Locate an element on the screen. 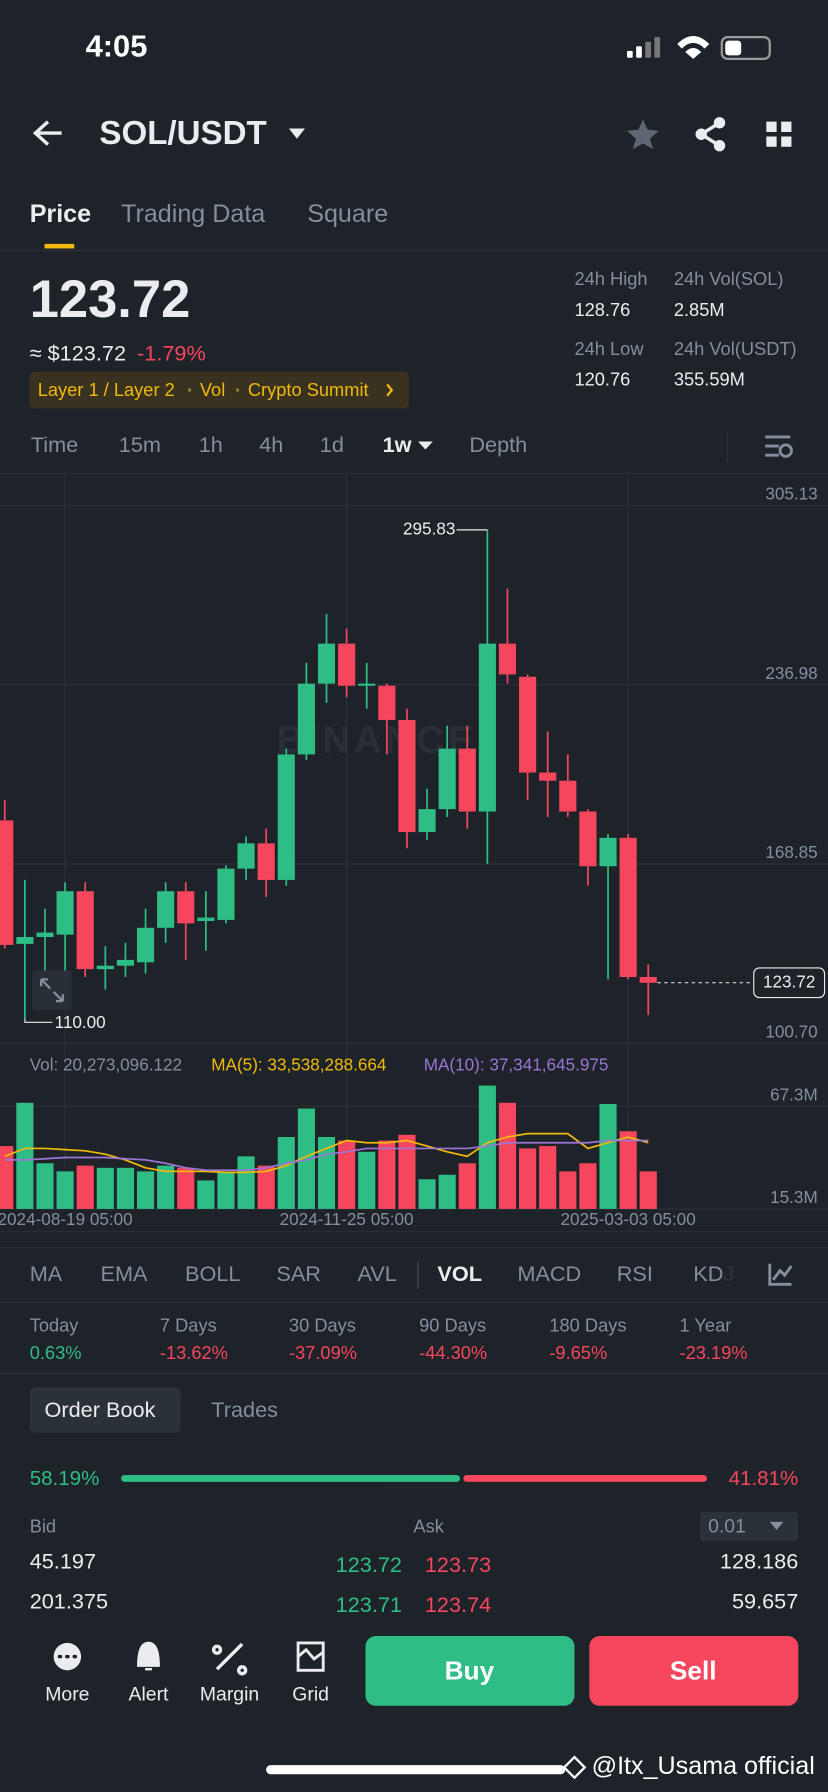 This screenshot has width=828, height=1792. precision: 0.01 is located at coordinates (727, 1527).